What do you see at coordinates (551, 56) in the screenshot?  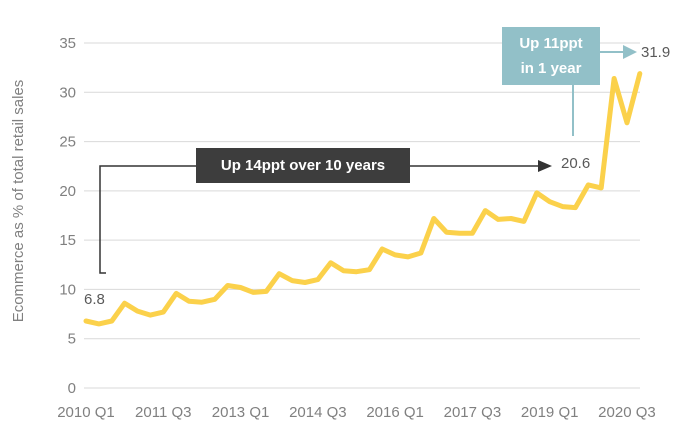 I see `one-year-callout: Up 11ppt in 1 year` at bounding box center [551, 56].